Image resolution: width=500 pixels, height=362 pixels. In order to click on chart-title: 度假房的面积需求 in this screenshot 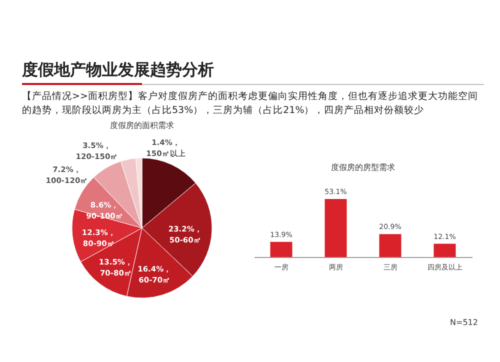, I will do `click(142, 125)`.